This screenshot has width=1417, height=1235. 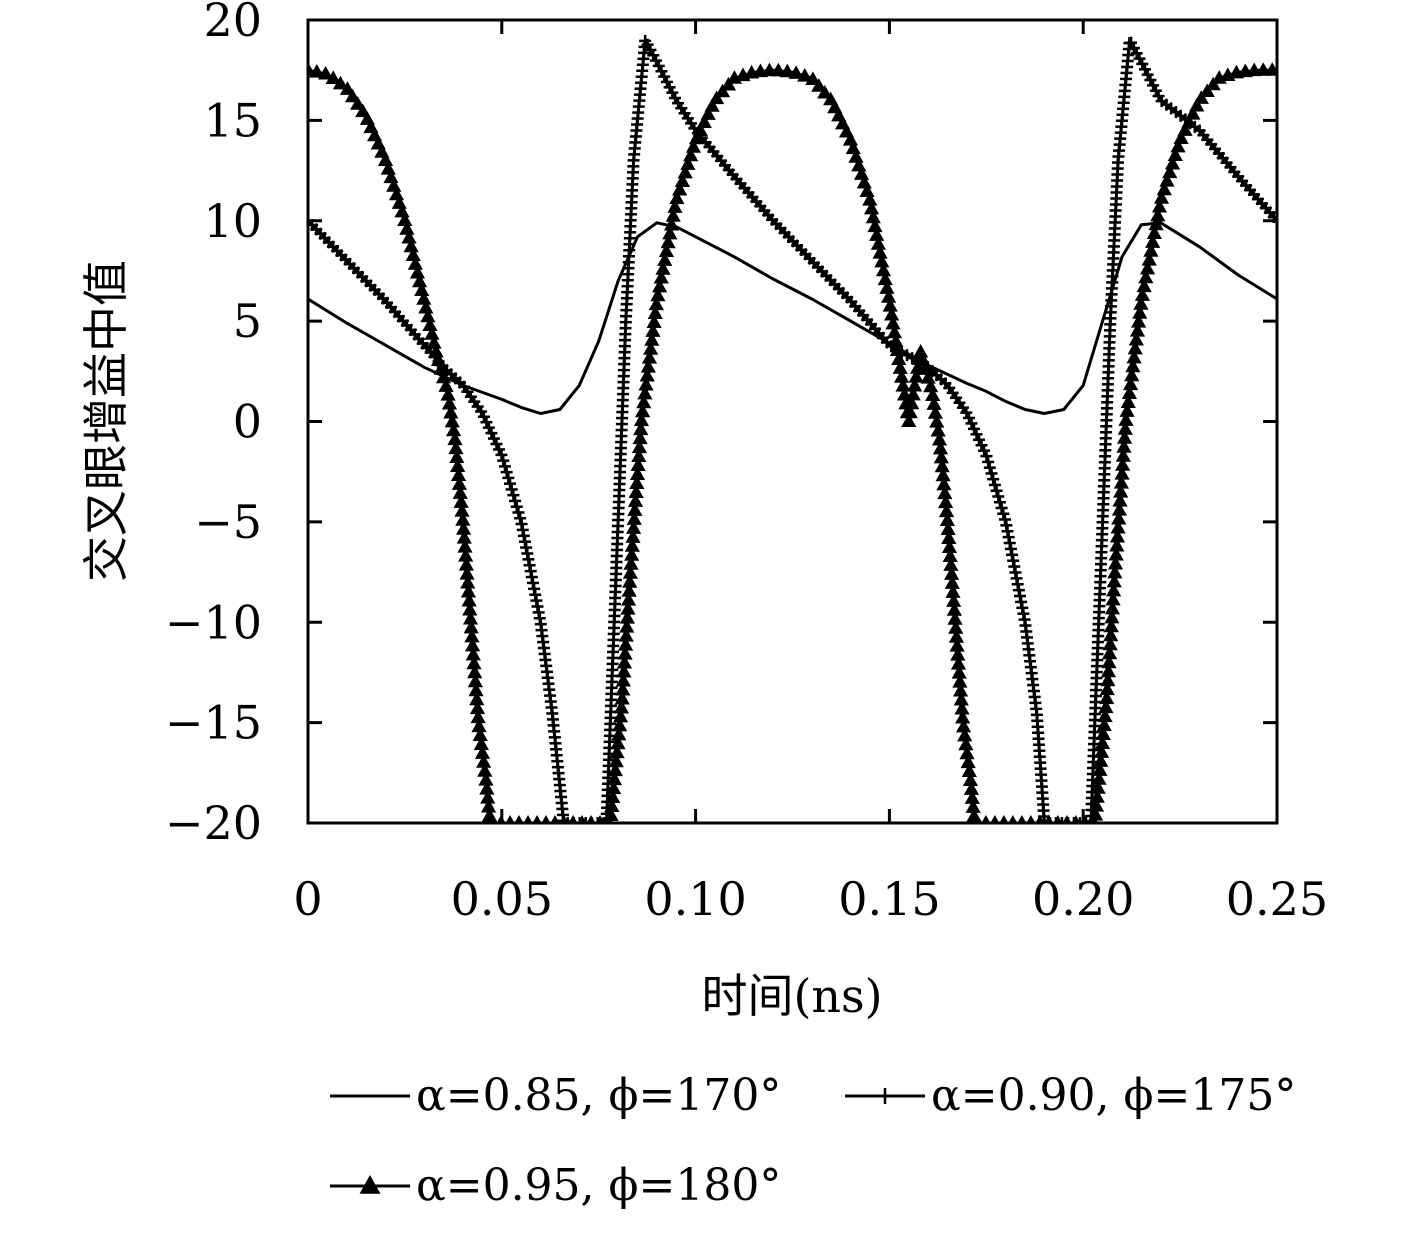 I want to click on legend-label: α=0.90, ϕ=175°, so click(x=1113, y=1095).